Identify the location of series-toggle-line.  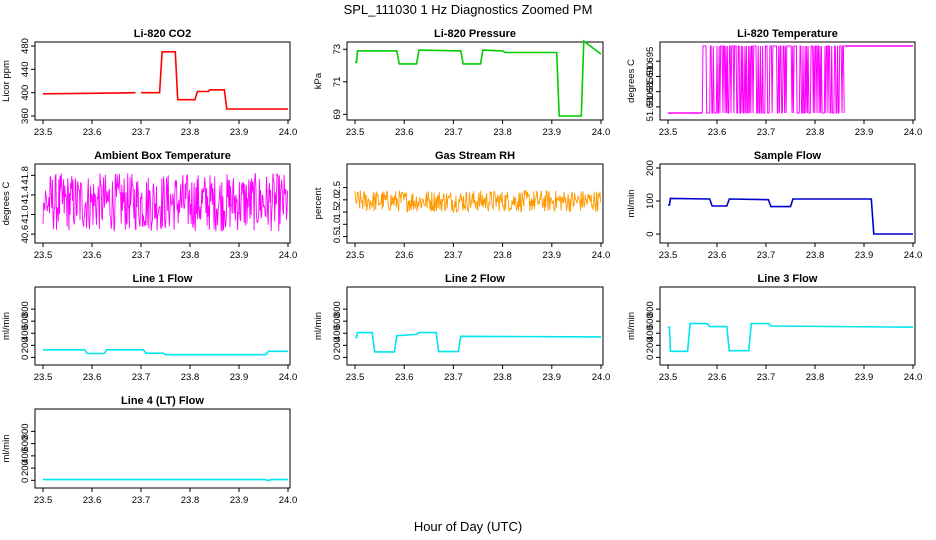
(773, 79).